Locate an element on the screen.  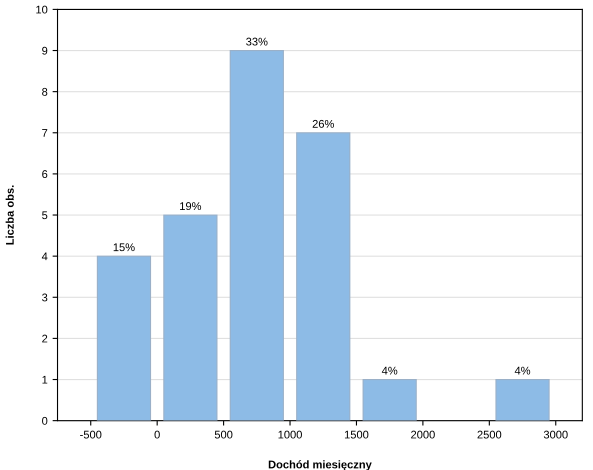
annotation: 33% is located at coordinates (257, 42).